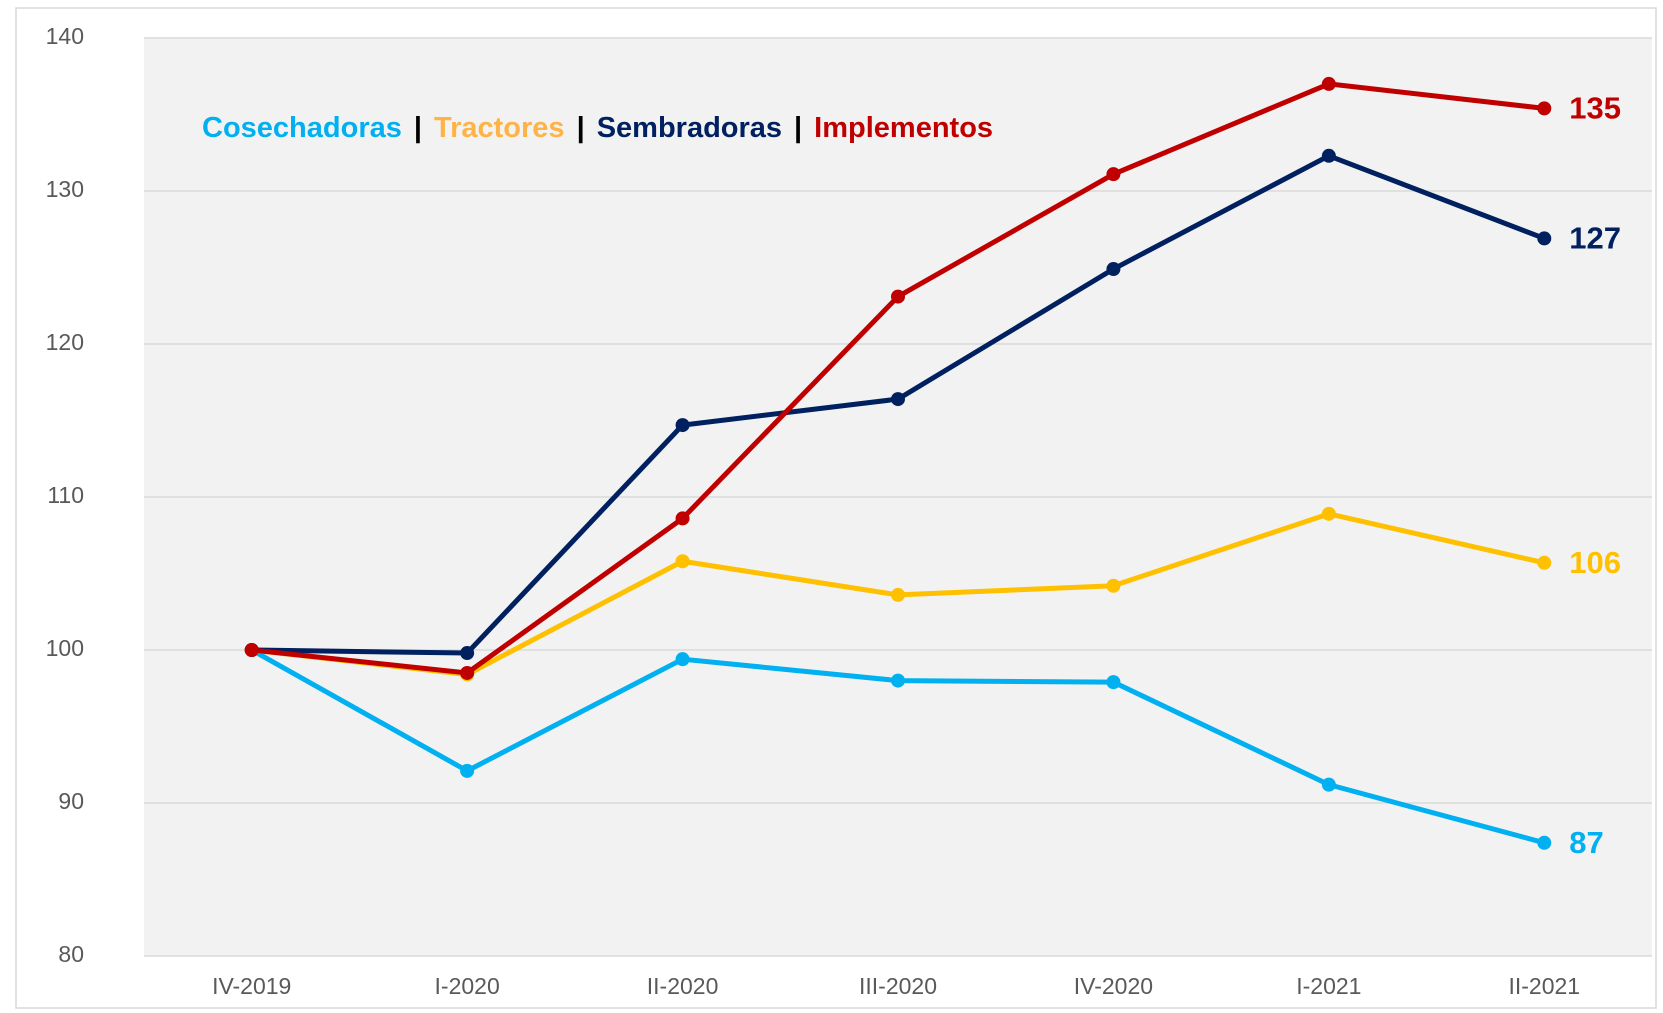 The image size is (1663, 1013). What do you see at coordinates (302, 128) in the screenshot?
I see `legend-entry: Cosechadoras` at bounding box center [302, 128].